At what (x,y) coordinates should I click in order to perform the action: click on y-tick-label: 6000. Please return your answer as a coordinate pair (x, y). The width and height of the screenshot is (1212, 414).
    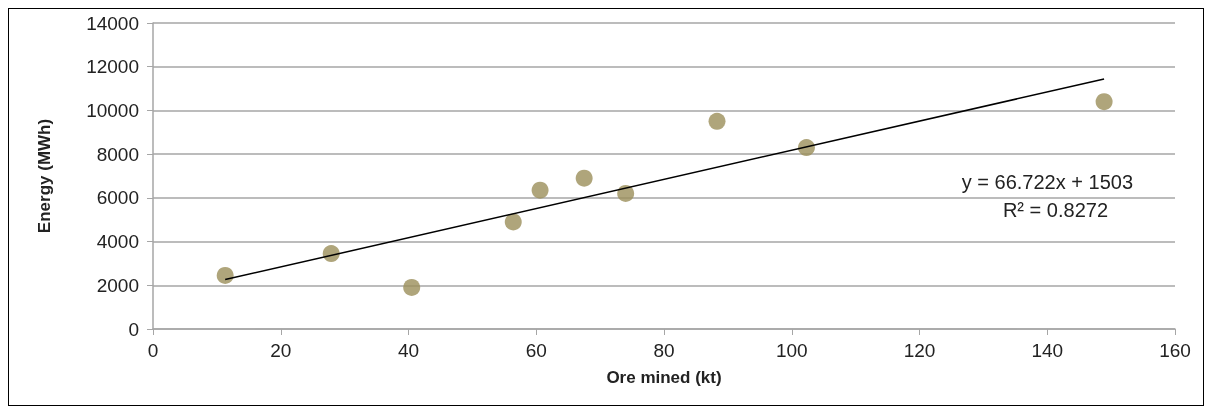
    Looking at the image, I should click on (117, 198).